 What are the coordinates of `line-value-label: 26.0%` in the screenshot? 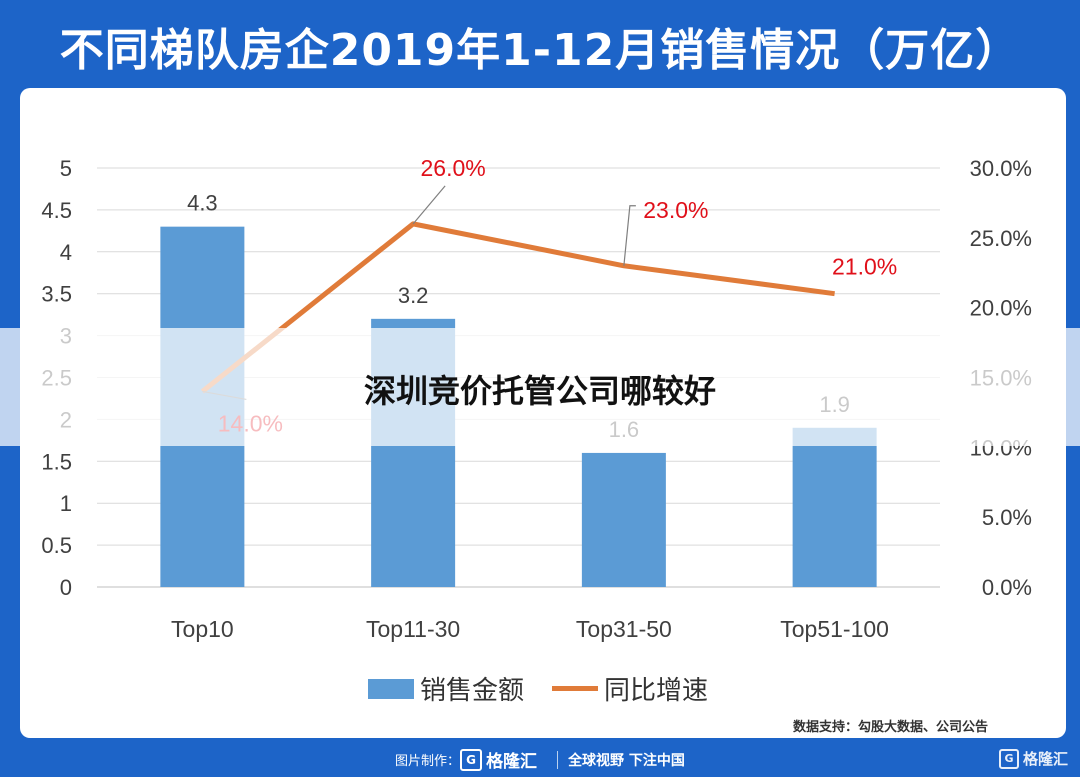 It's located at (453, 168).